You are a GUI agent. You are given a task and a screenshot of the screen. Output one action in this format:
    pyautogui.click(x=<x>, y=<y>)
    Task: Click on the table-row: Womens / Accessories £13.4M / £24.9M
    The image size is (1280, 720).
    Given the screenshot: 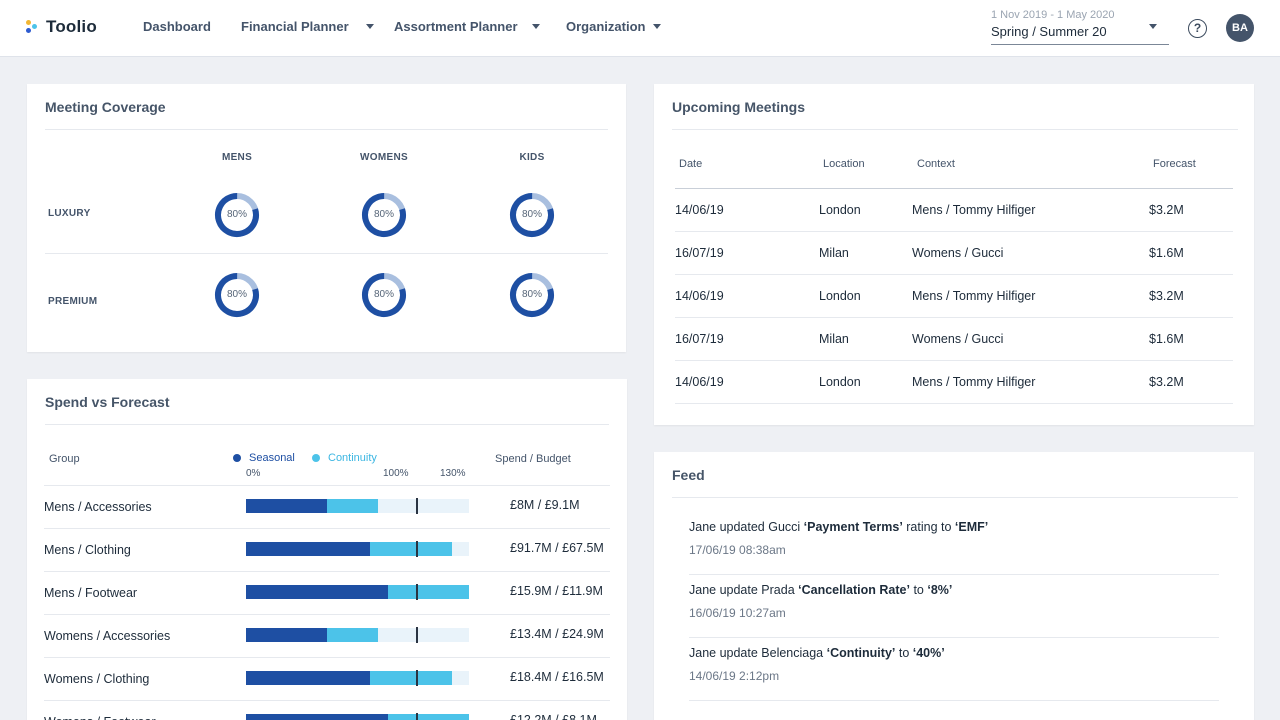 What is the action you would take?
    pyautogui.click(x=327, y=635)
    